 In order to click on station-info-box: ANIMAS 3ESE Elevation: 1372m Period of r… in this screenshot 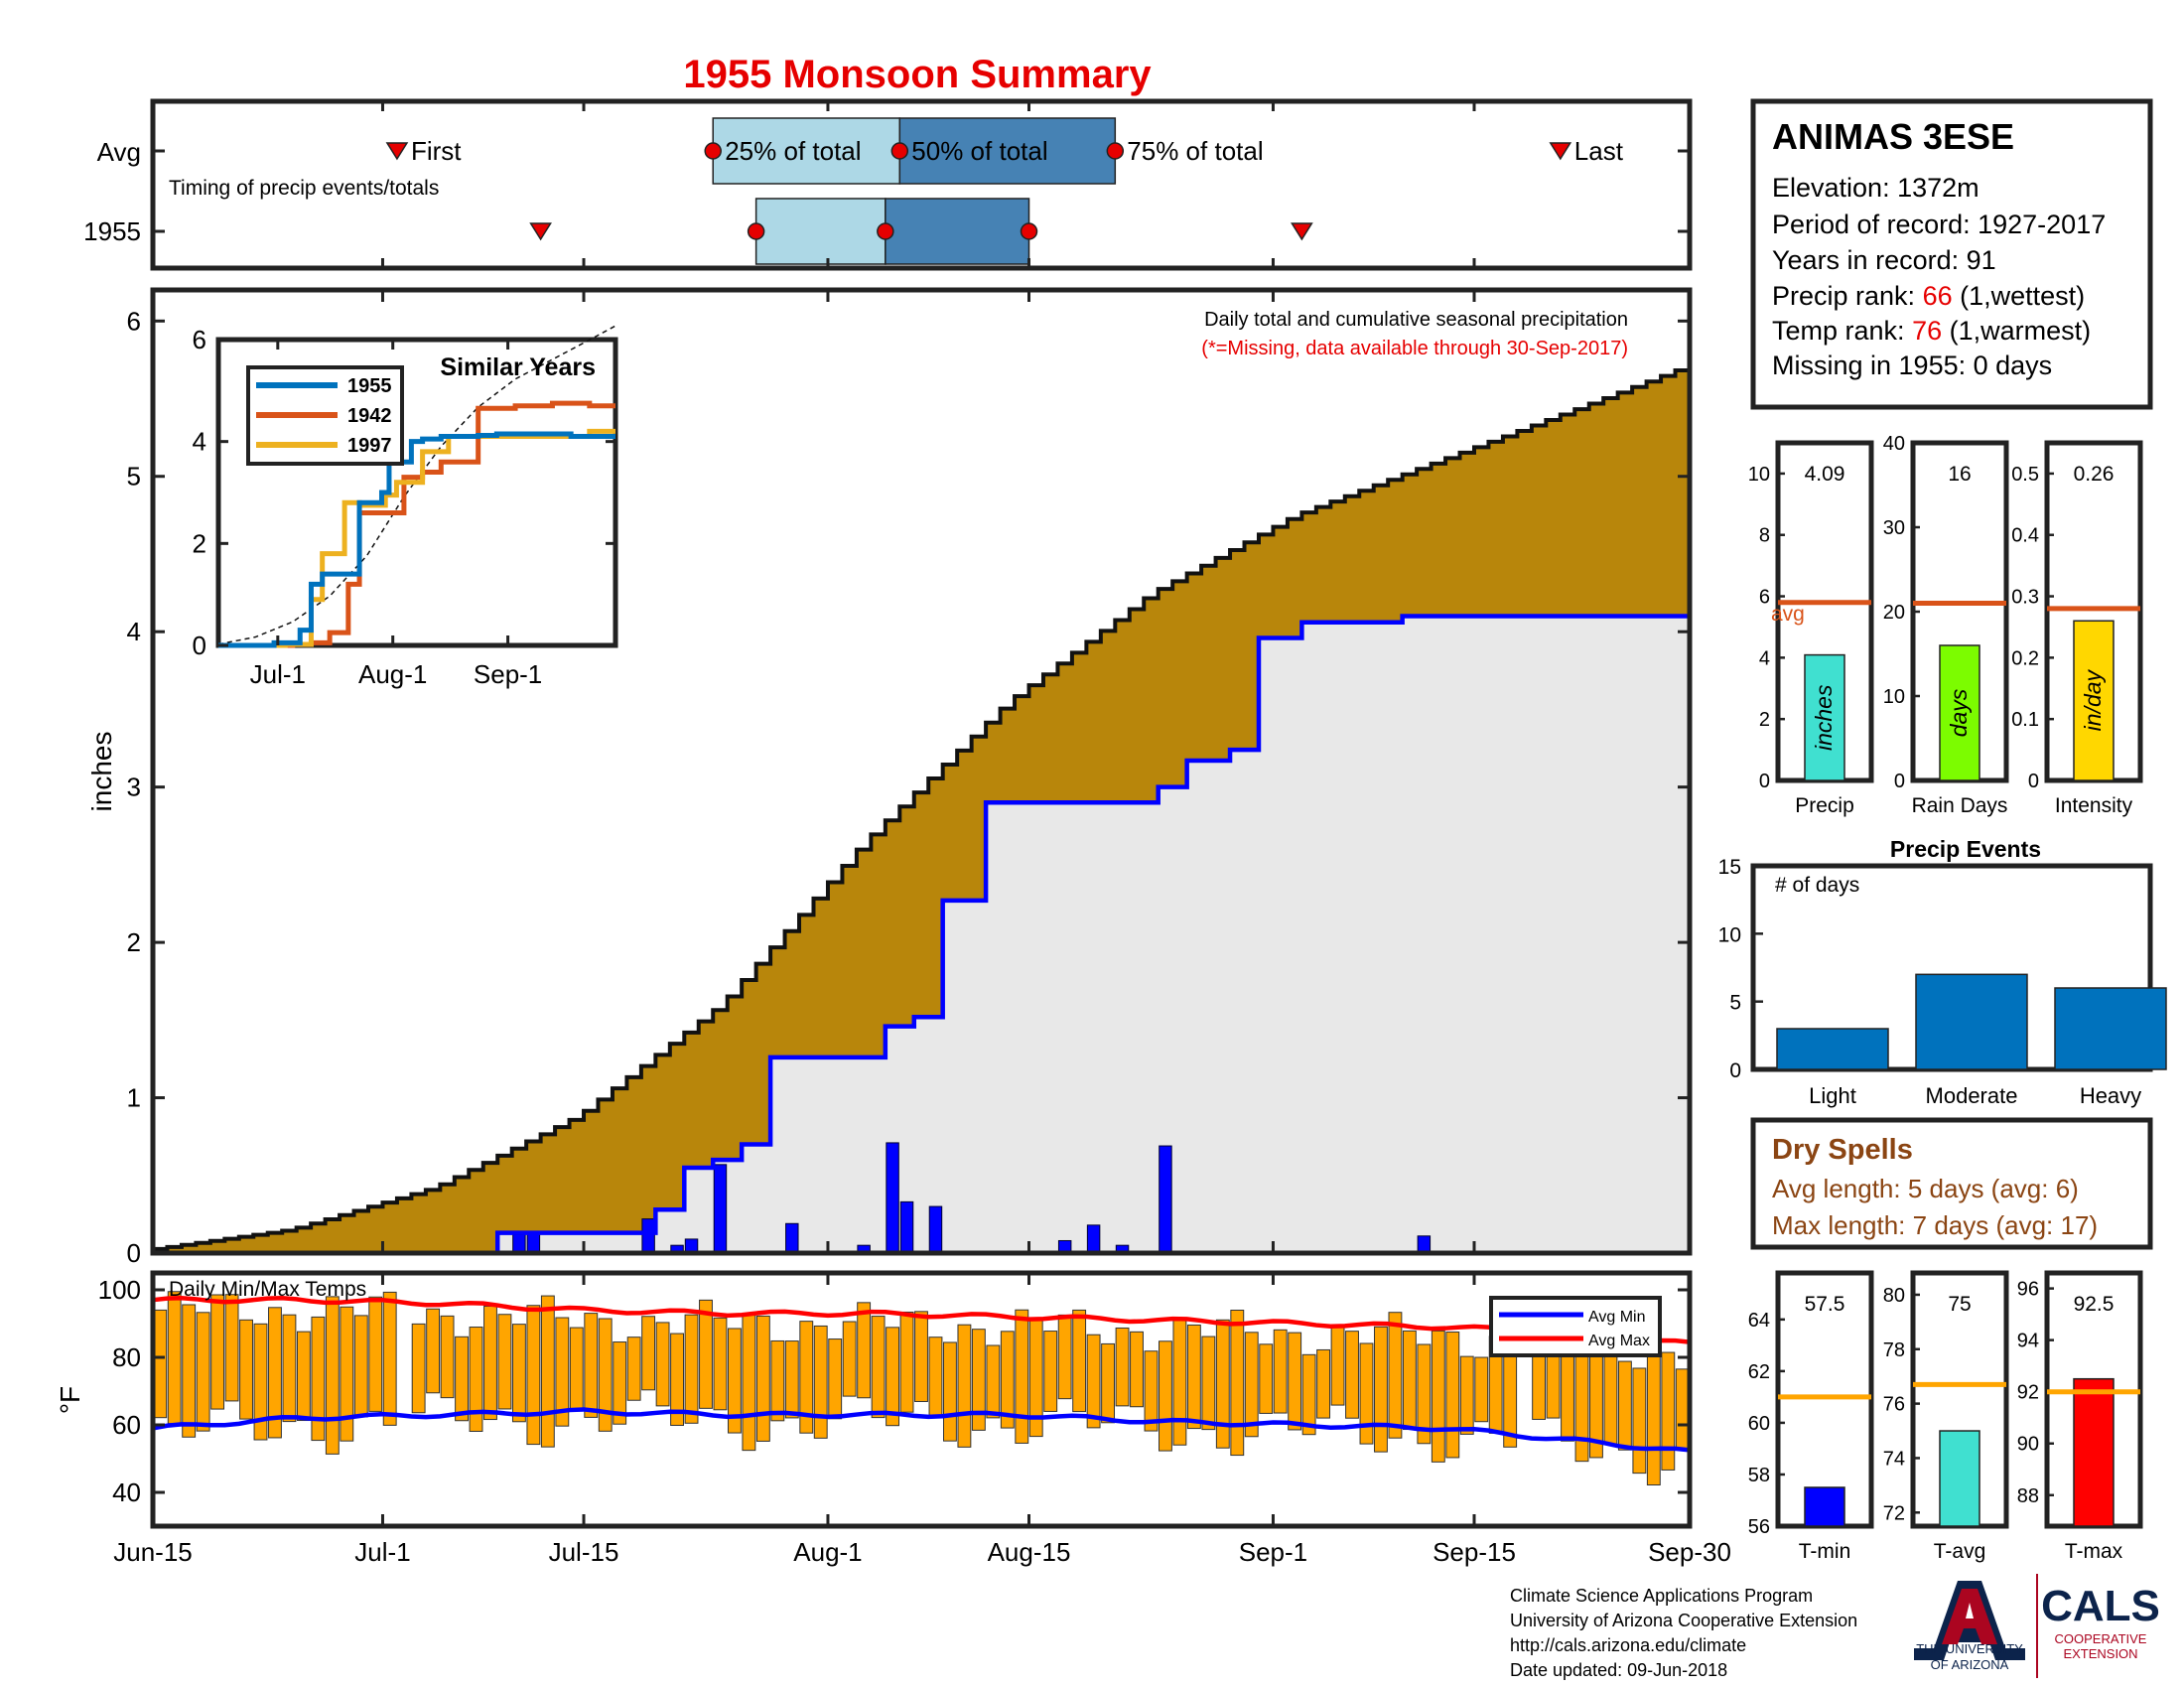, I will do `click(1951, 254)`.